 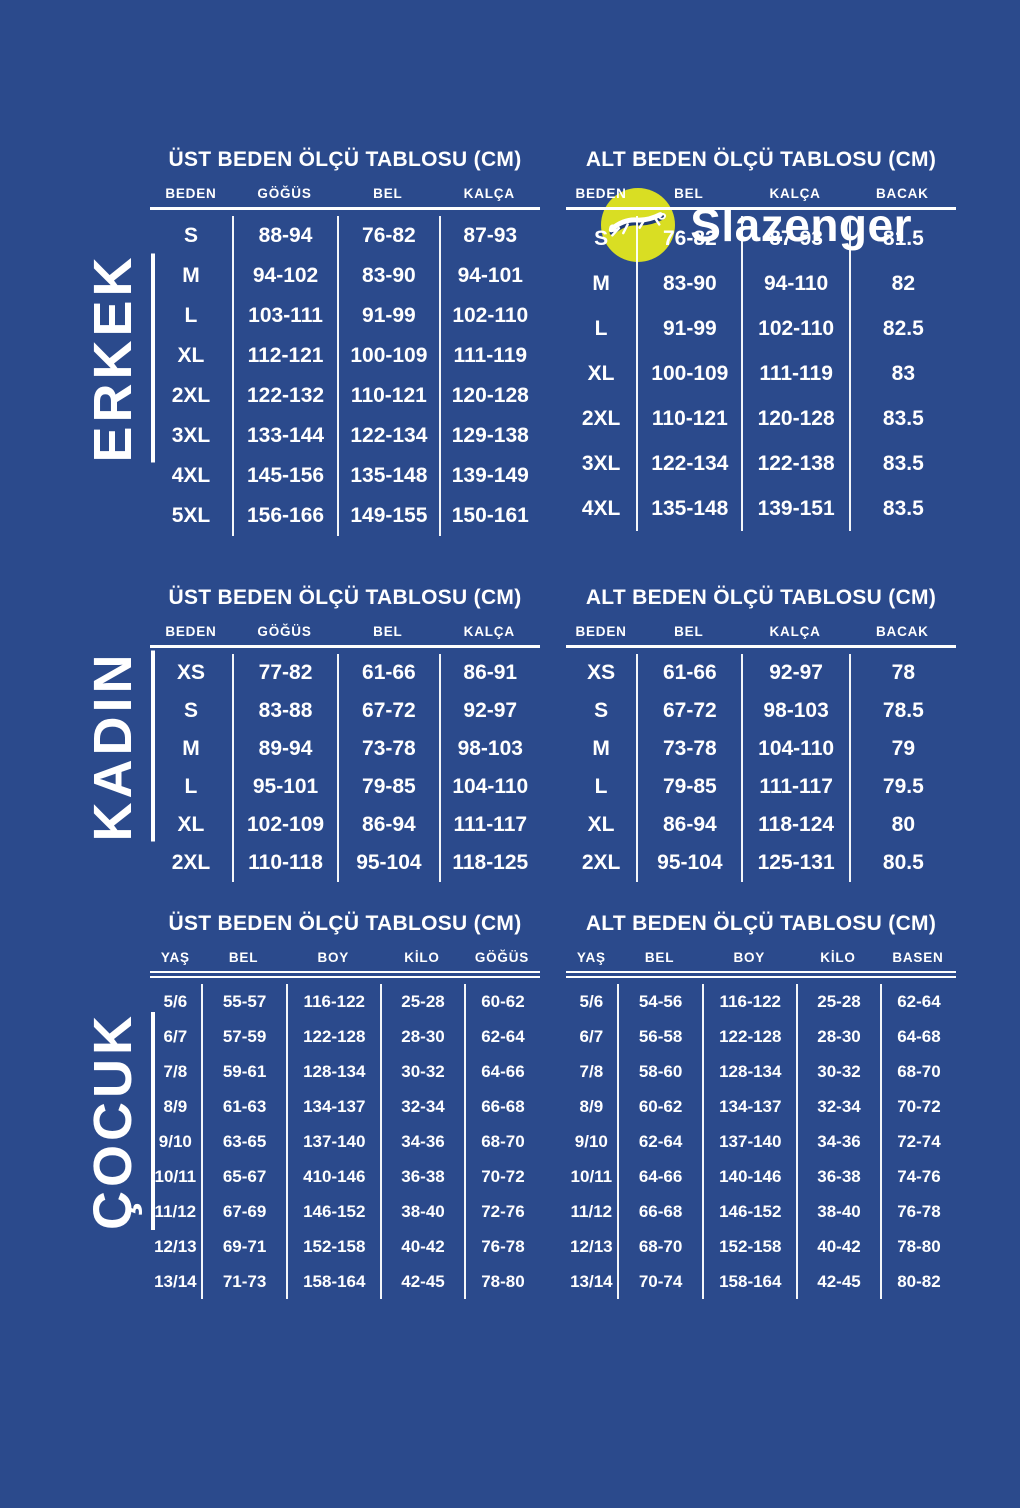 I want to click on size-cell: XS, so click(x=190, y=672).